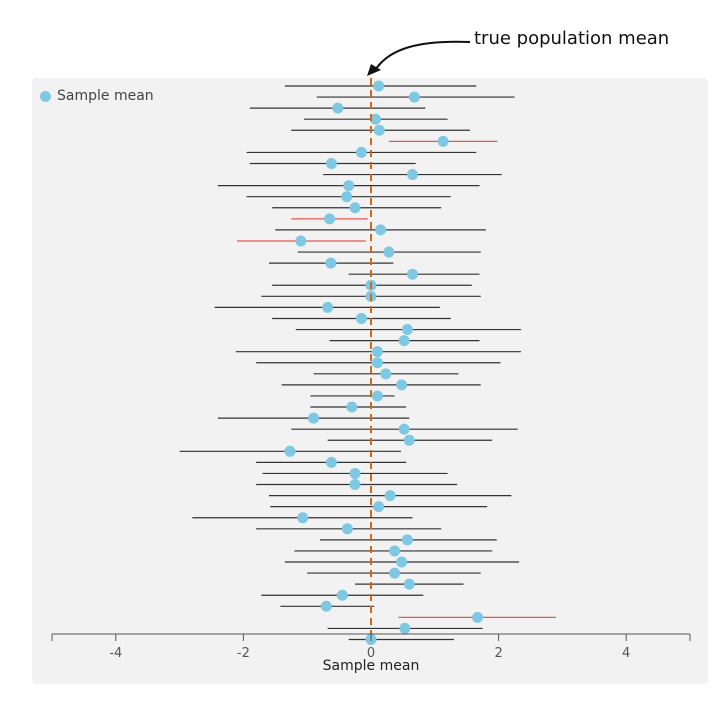 This screenshot has width=724, height=704. What do you see at coordinates (371, 653) in the screenshot?
I see `x-tick-label: 0` at bounding box center [371, 653].